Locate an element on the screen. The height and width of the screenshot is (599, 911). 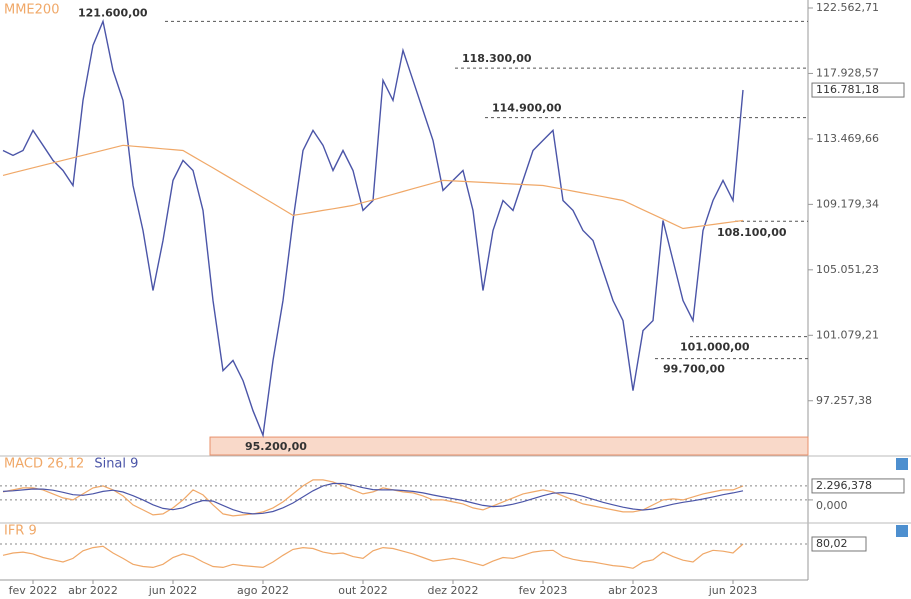
y-tick-label: 122.562,71 is located at coordinates (847, 7).